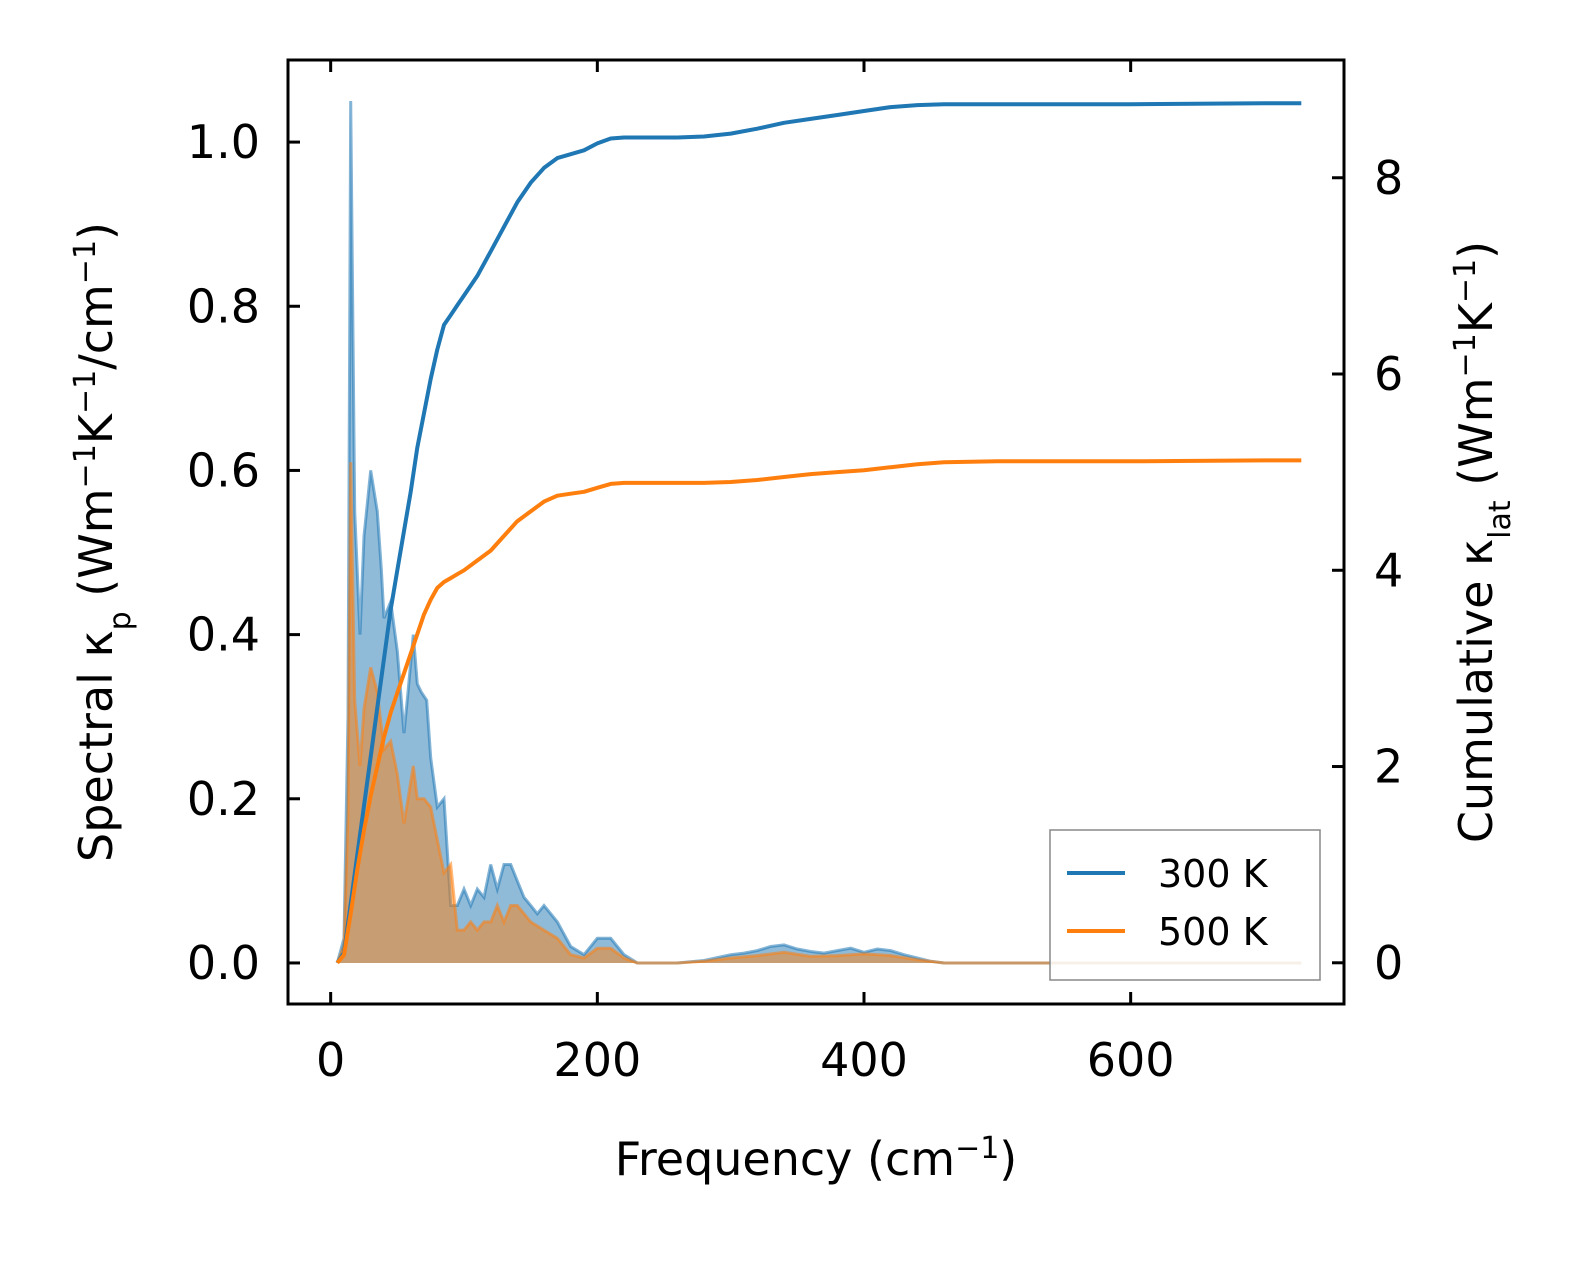  I want to click on x-tick-label: 400, so click(864, 1060).